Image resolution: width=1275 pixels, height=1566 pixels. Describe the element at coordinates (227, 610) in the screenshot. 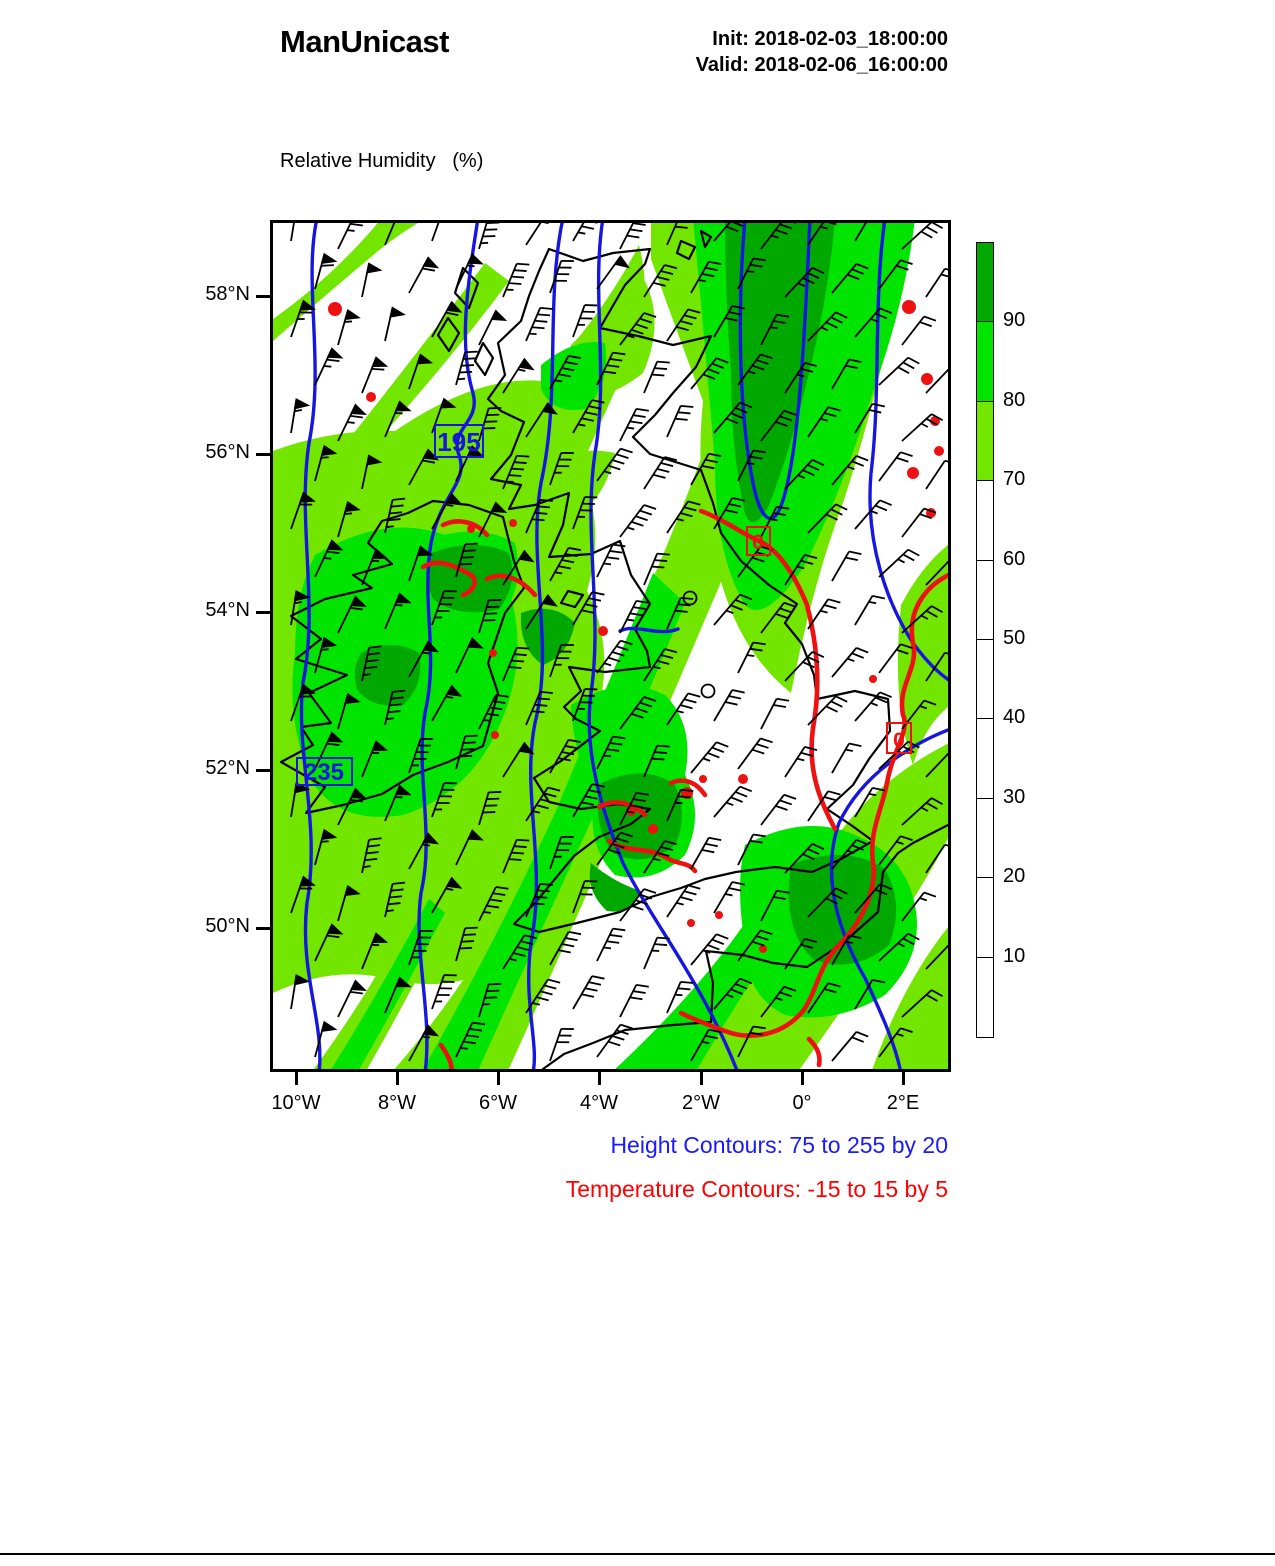

I see `lat-tick-label: 54°N` at that location.